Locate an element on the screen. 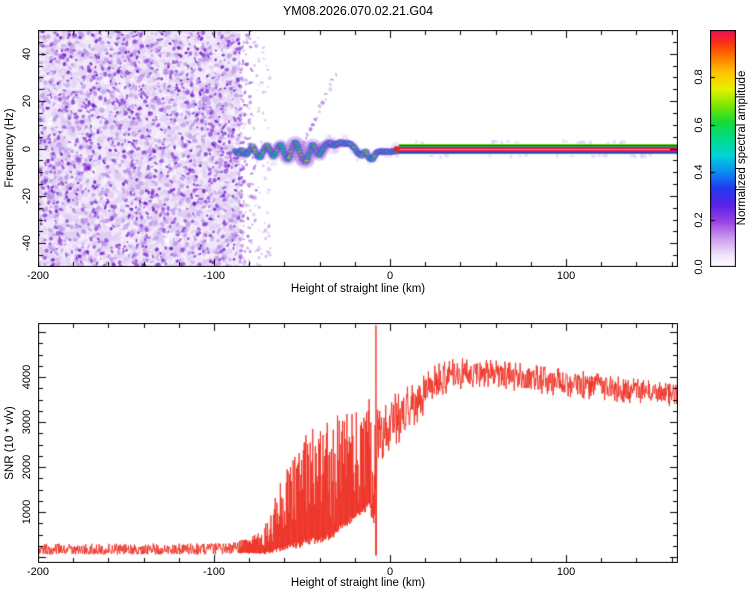 This screenshot has height=600, width=750. bottom-x-tick-label: 0 is located at coordinates (390, 572).